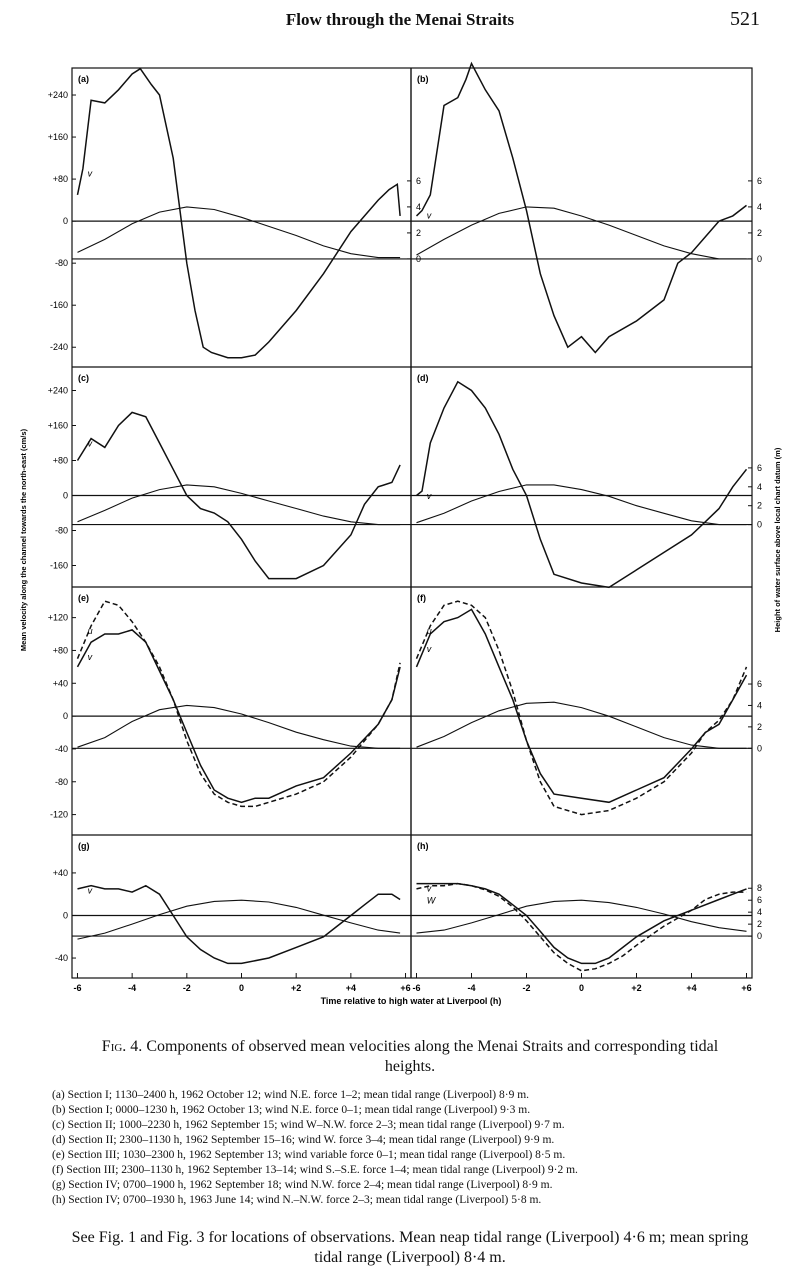 The image size is (800, 1281). I want to click on panel-label: (g), so click(84, 846).